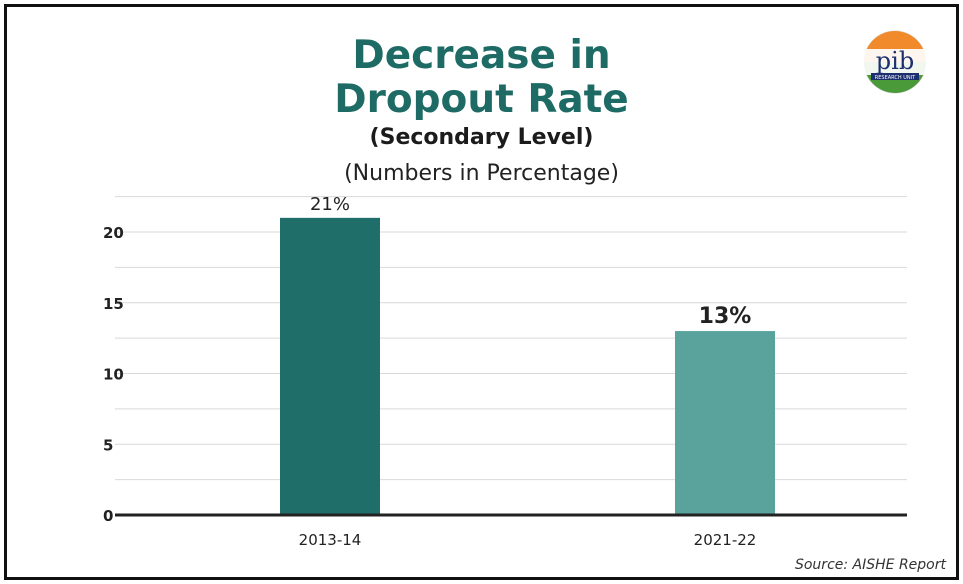 The height and width of the screenshot is (584, 963). I want to click on logo-tag: RESEARCH UNIT, so click(895, 78).